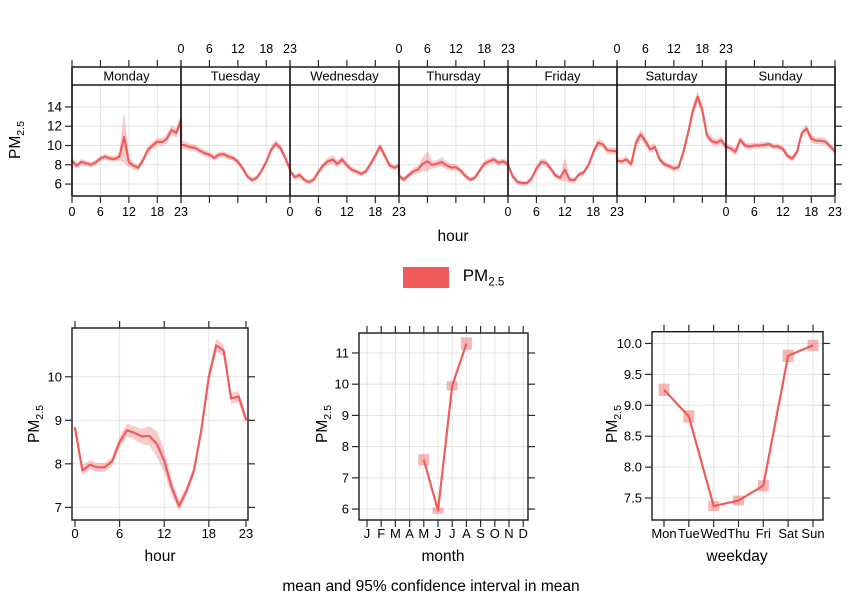  Describe the element at coordinates (633, 467) in the screenshot. I see `svg-text: 8.0` at that location.